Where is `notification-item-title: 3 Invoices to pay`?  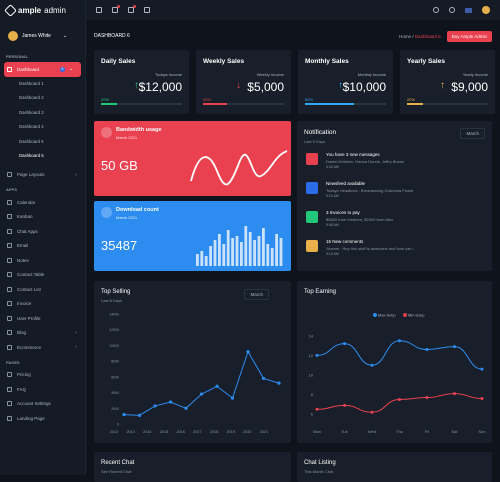 notification-item-title: 3 Invoices to pay is located at coordinates (343, 212).